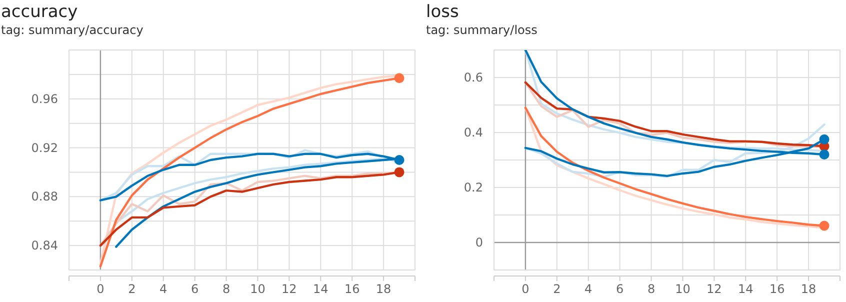 The width and height of the screenshot is (846, 302). What do you see at coordinates (72, 30) in the screenshot?
I see `chart-subtitle: tag: summary/accuracy` at bounding box center [72, 30].